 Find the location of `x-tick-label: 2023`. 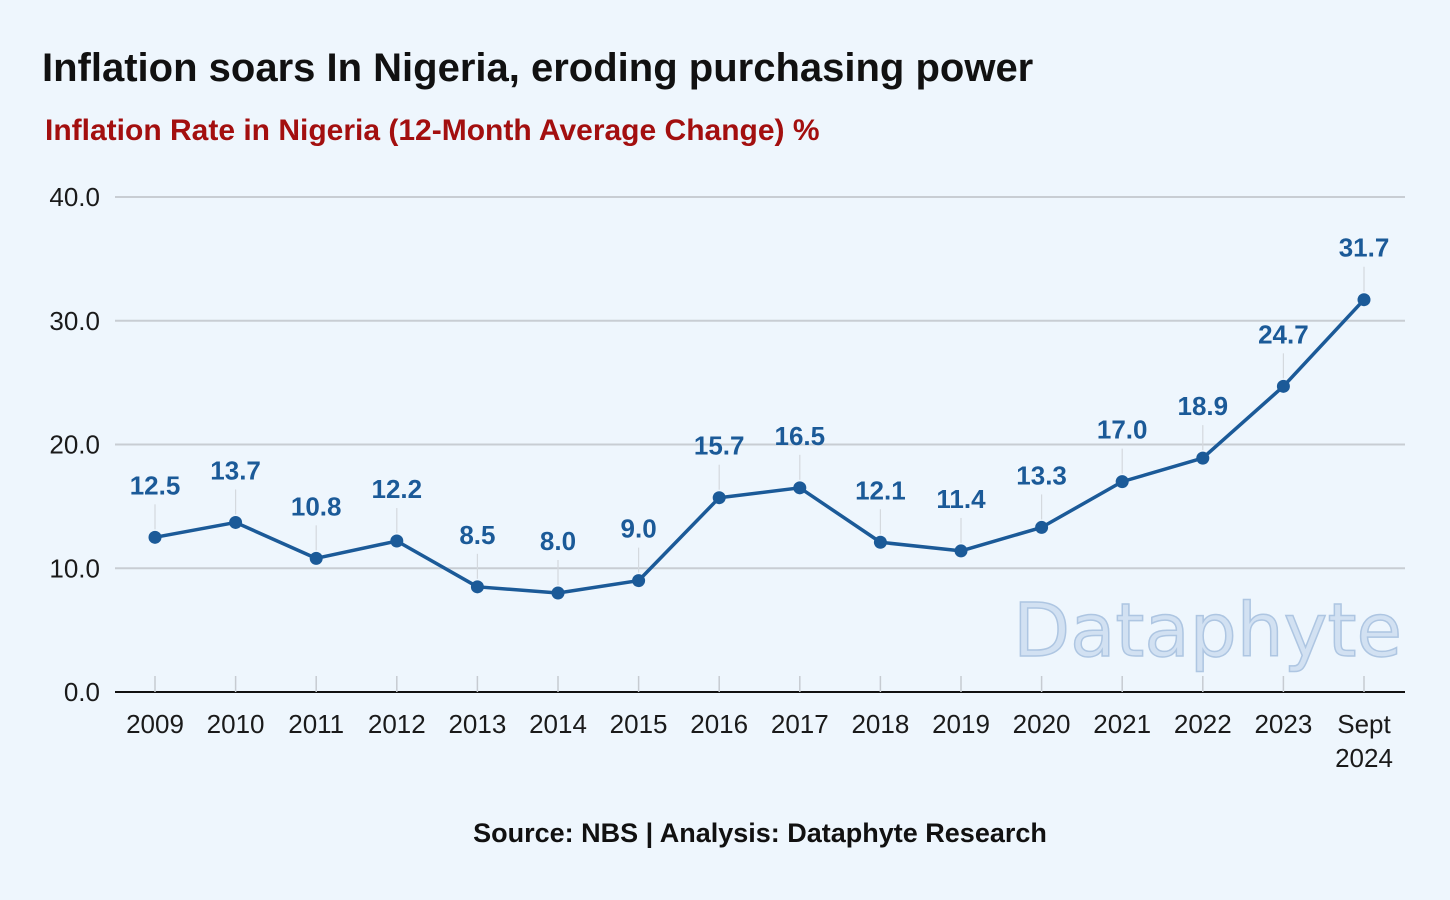

x-tick-label: 2023 is located at coordinates (1283, 724).